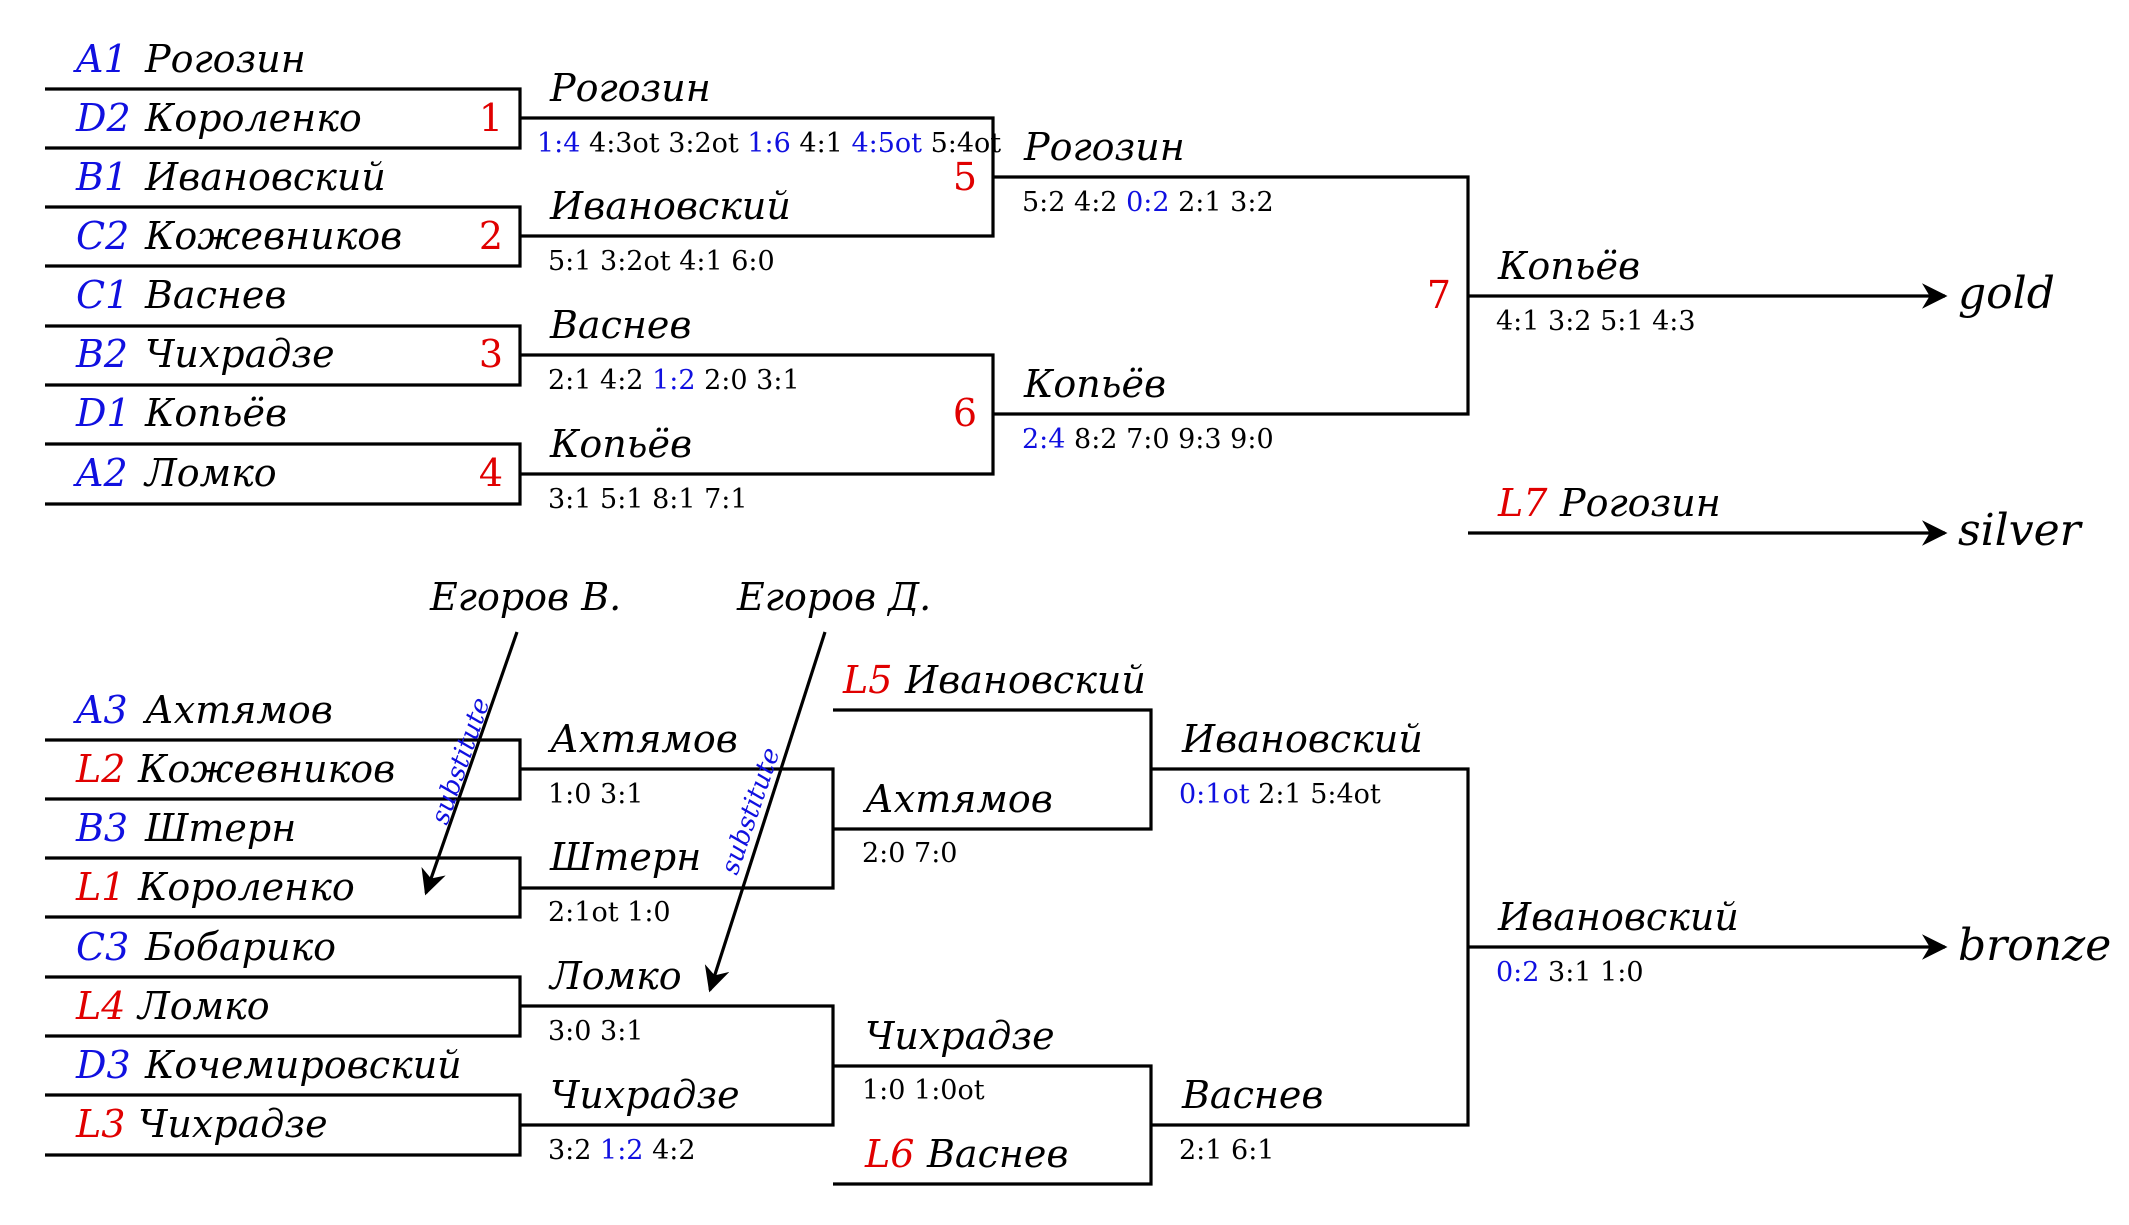  What do you see at coordinates (1214, 794) in the screenshot?
I see `score: 0:1ot` at bounding box center [1214, 794].